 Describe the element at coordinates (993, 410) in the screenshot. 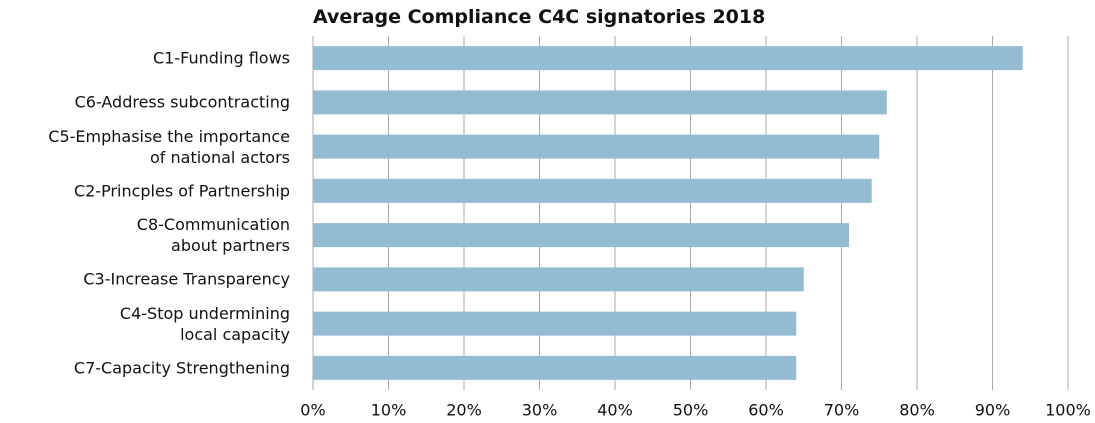

I see `x-tick-label: 90%` at that location.